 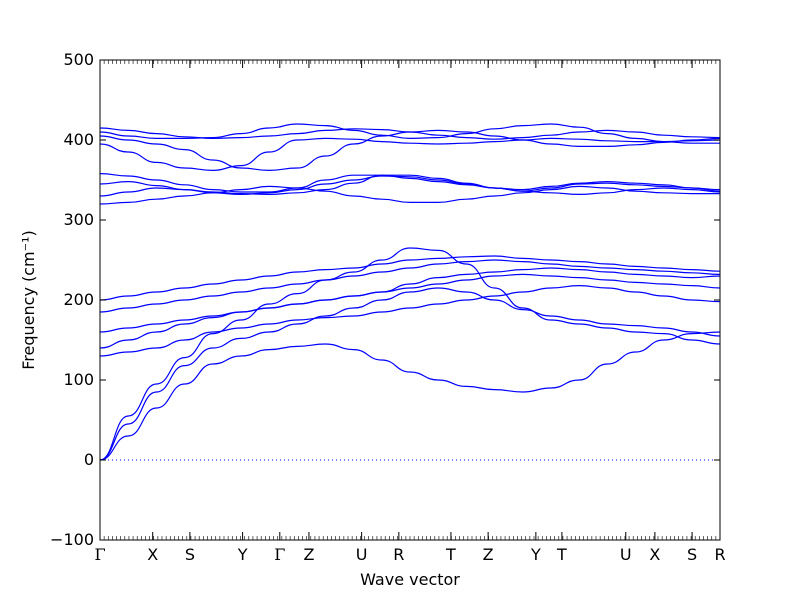 What do you see at coordinates (78, 59) in the screenshot?
I see `y-tick-label: 500` at bounding box center [78, 59].